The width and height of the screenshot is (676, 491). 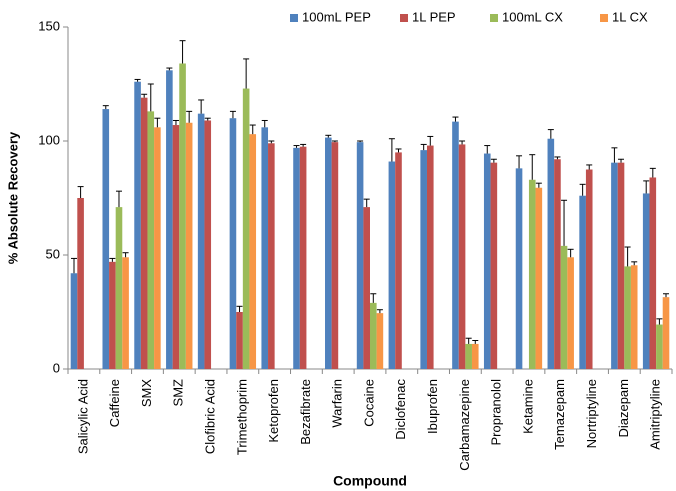 I want to click on x-tick-label: SMX, so click(x=146, y=393).